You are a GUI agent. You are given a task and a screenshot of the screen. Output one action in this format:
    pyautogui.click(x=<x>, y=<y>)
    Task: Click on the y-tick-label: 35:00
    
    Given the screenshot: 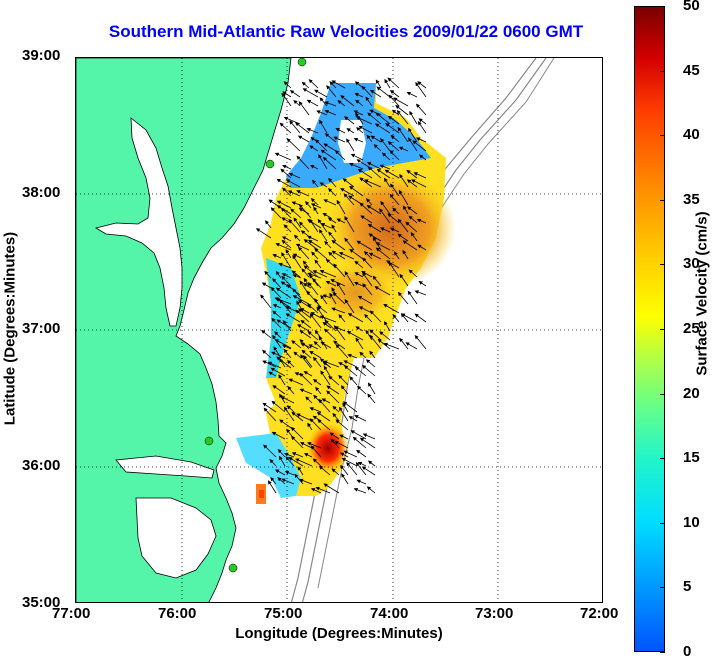 What is the action you would take?
    pyautogui.click(x=41, y=602)
    